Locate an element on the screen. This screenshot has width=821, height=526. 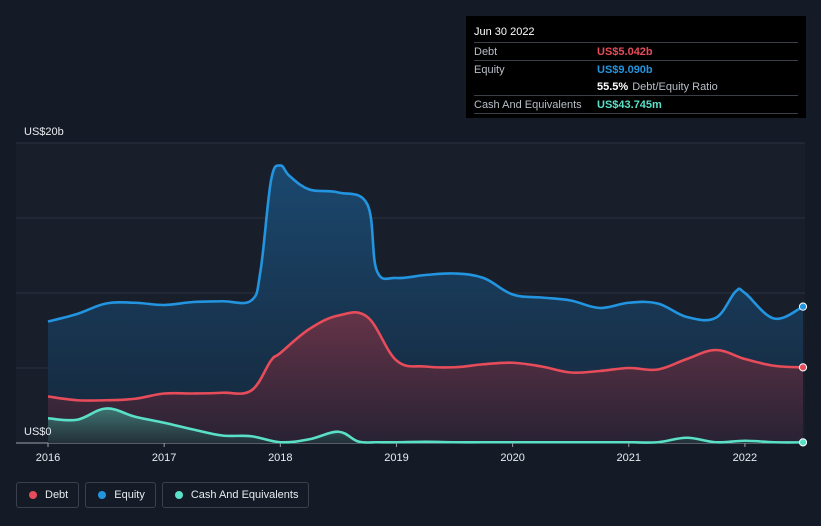
tooltip-row-debt: Debt US$5.042b is located at coordinates (636, 52).